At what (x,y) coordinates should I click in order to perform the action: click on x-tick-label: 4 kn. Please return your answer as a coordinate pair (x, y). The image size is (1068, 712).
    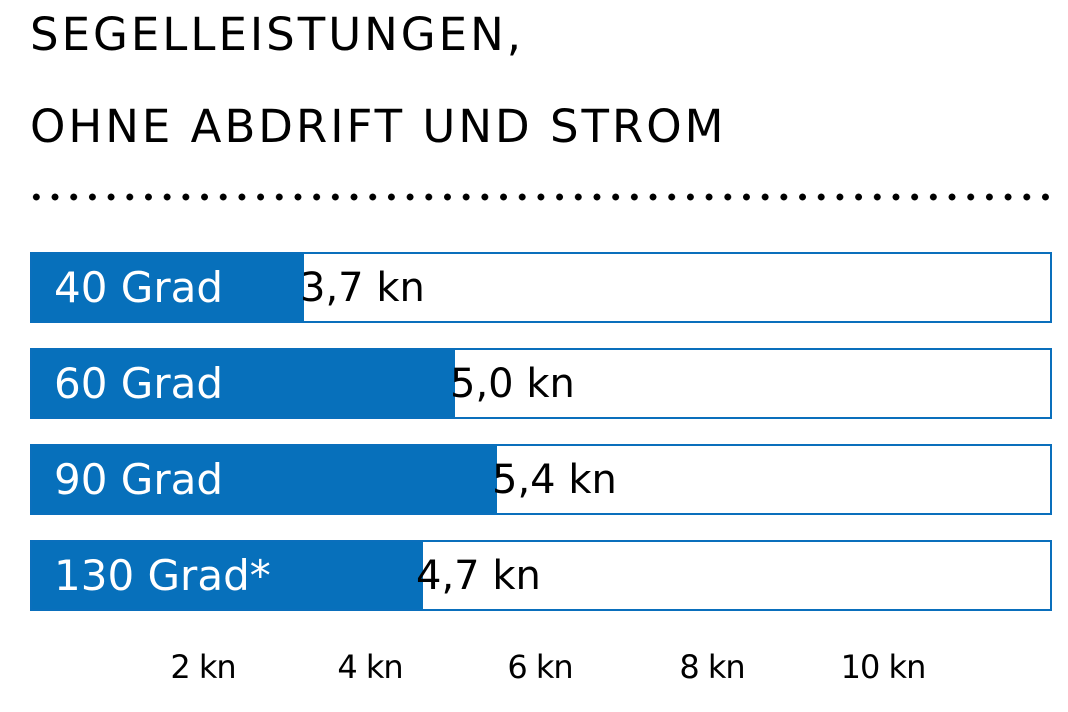
    Looking at the image, I should click on (370, 667).